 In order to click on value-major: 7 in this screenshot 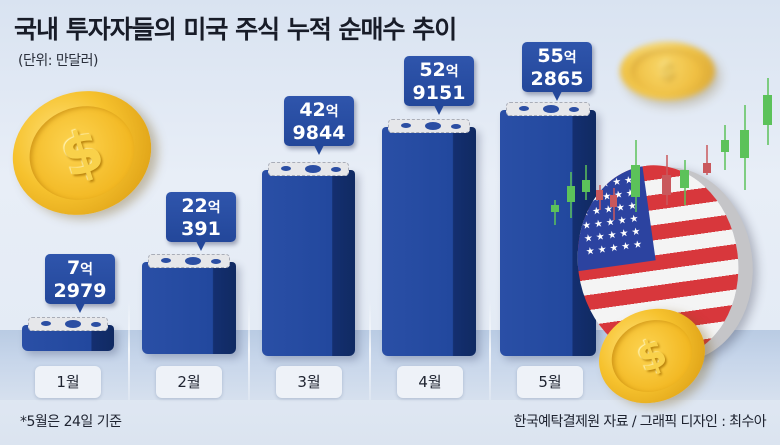, I will do `click(73, 268)`.